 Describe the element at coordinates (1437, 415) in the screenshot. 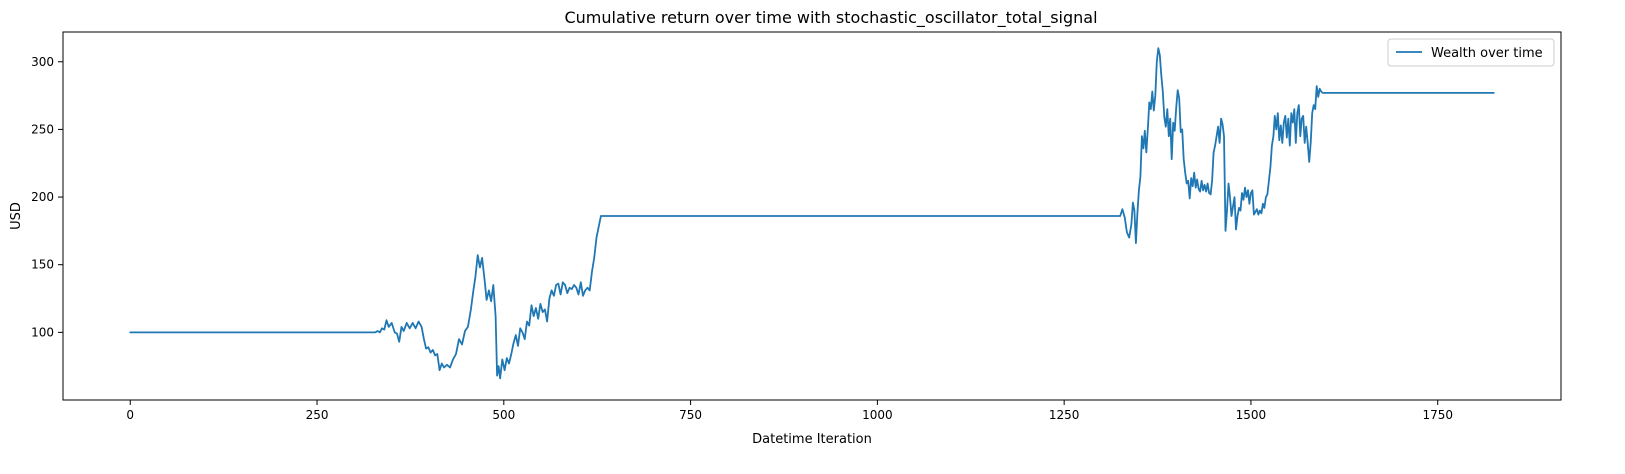

I see `x-tick-label: 1750` at that location.